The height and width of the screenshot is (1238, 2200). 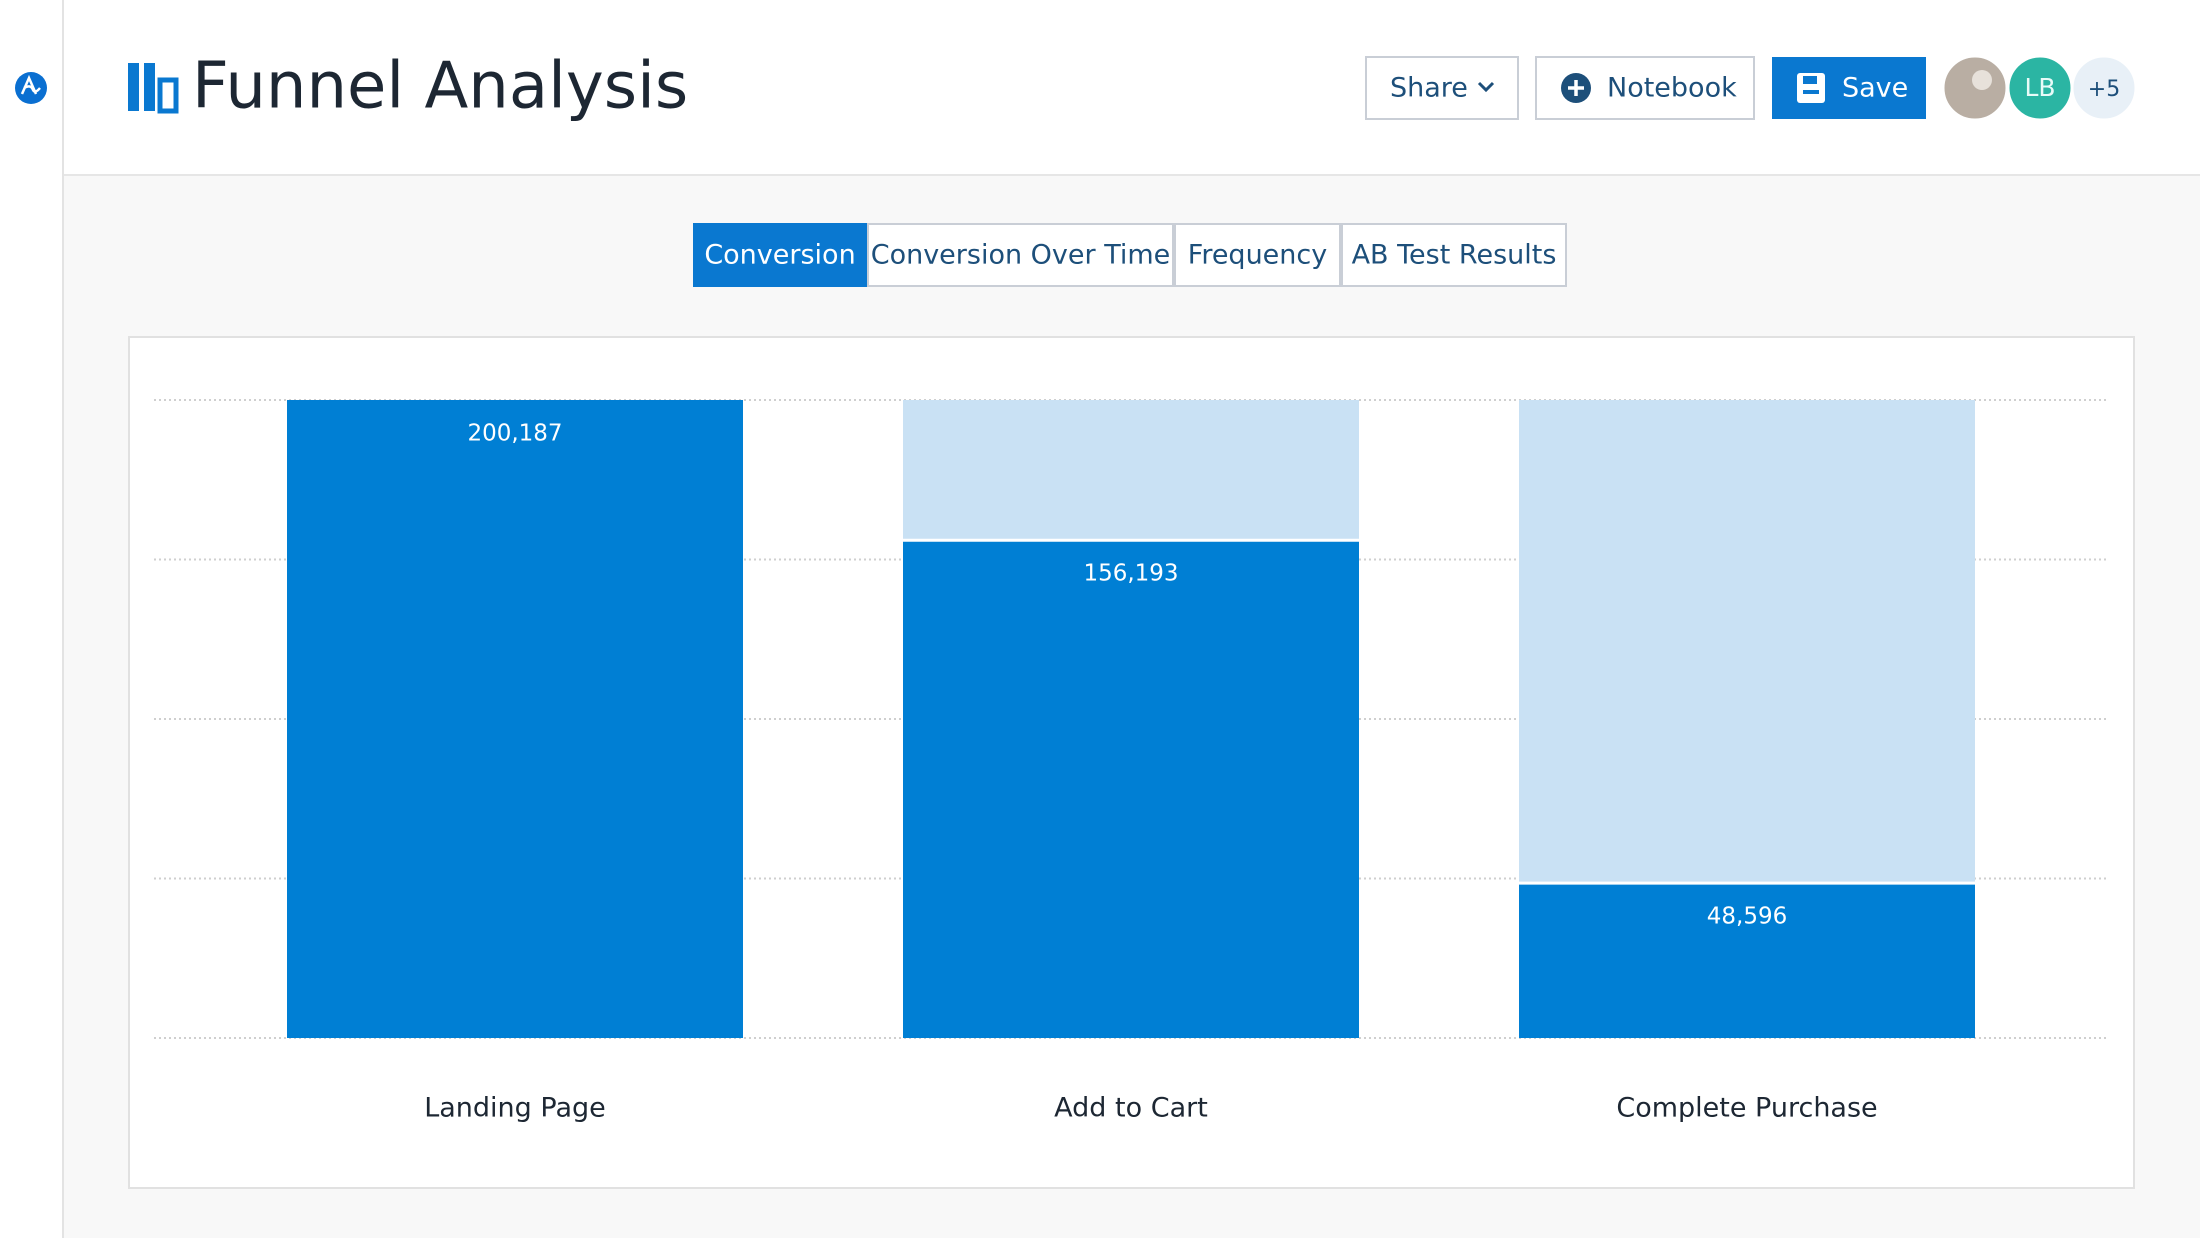 What do you see at coordinates (1747, 917) in the screenshot?
I see `value-label: 48,596` at bounding box center [1747, 917].